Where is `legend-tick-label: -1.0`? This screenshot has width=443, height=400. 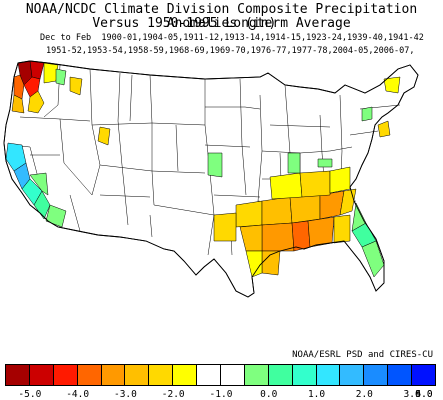
legend-tick-label: -1.0 is located at coordinates (221, 394).